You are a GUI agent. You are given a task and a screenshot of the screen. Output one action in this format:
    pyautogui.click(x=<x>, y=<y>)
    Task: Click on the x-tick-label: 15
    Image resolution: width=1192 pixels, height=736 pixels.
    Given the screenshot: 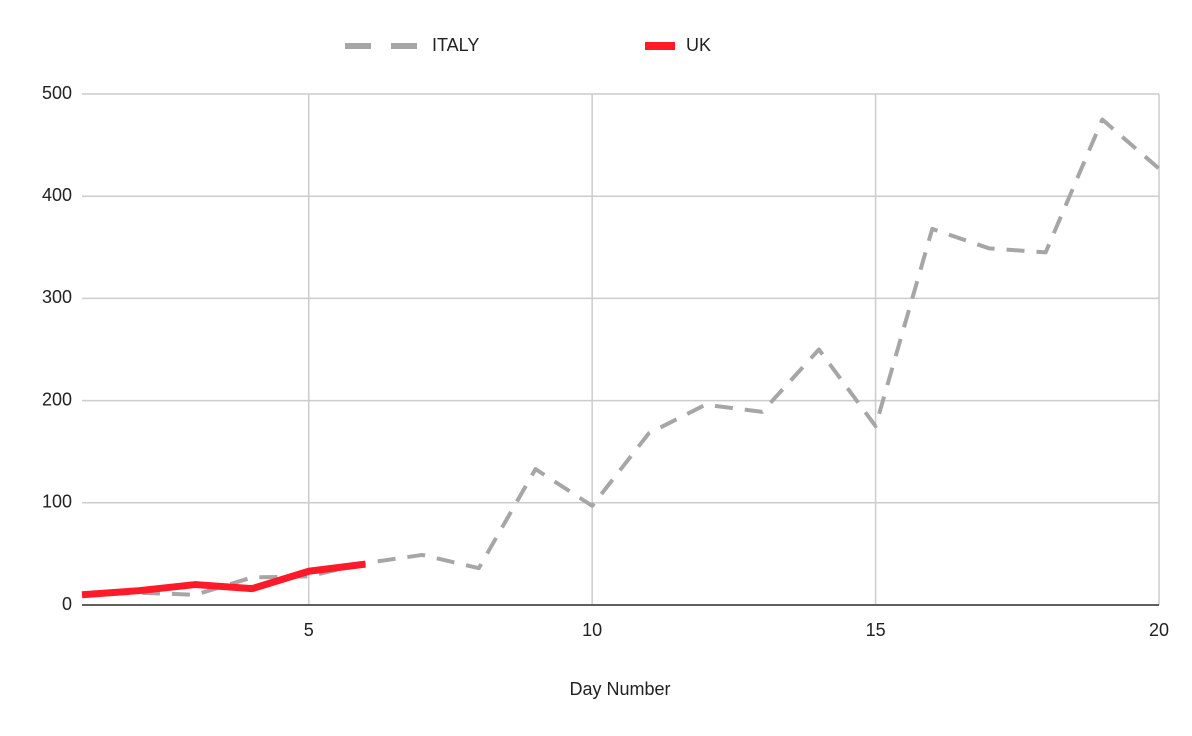 What is the action you would take?
    pyautogui.click(x=876, y=630)
    